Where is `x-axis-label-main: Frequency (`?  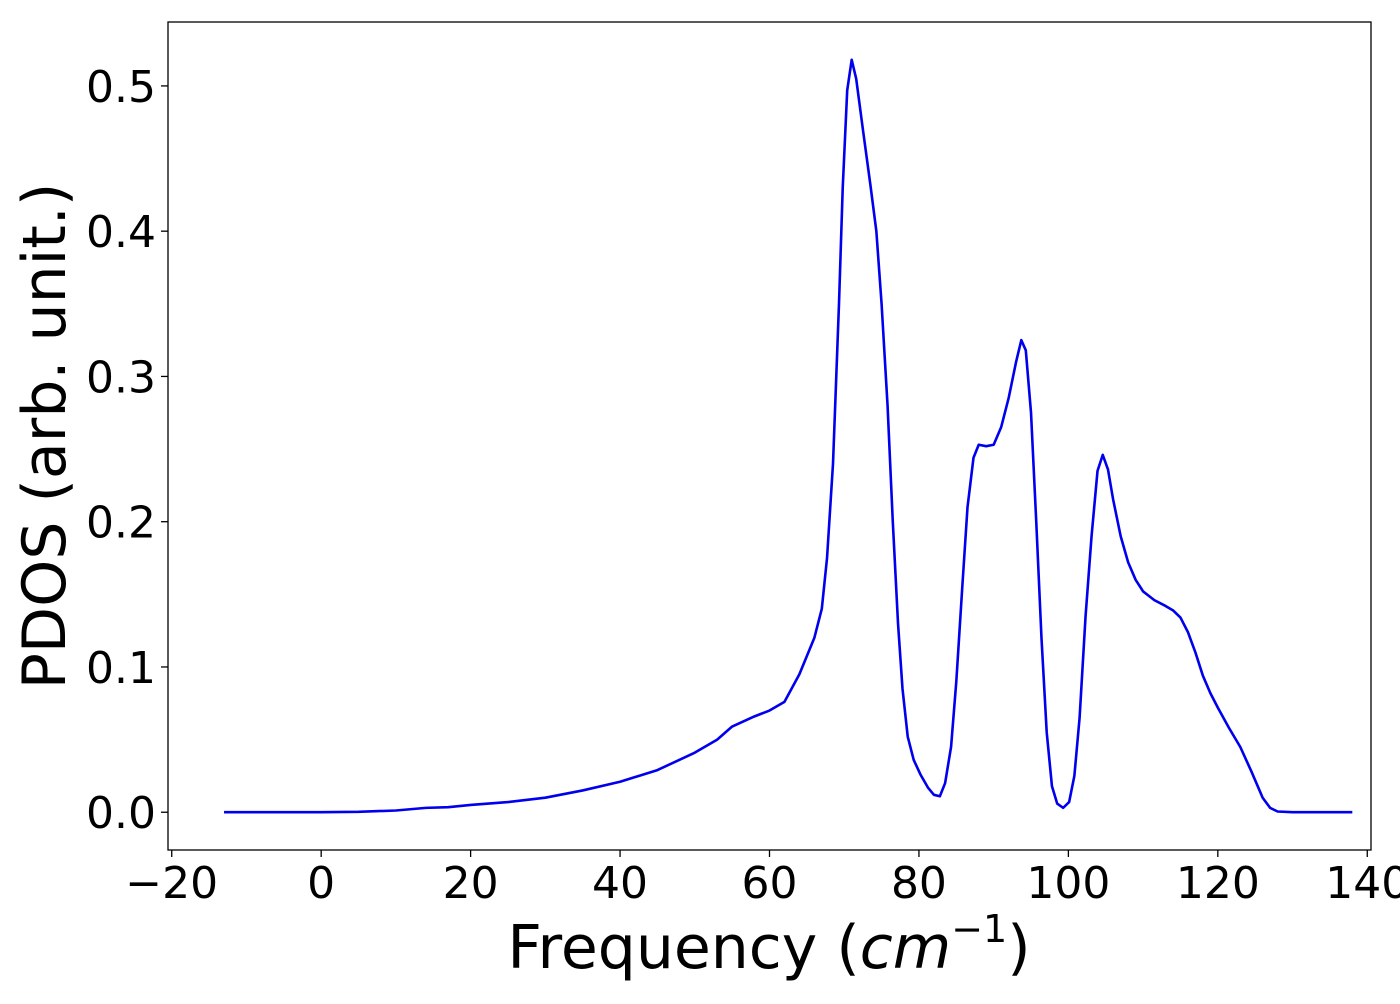 x-axis-label-main: Frequency ( is located at coordinates (683, 948).